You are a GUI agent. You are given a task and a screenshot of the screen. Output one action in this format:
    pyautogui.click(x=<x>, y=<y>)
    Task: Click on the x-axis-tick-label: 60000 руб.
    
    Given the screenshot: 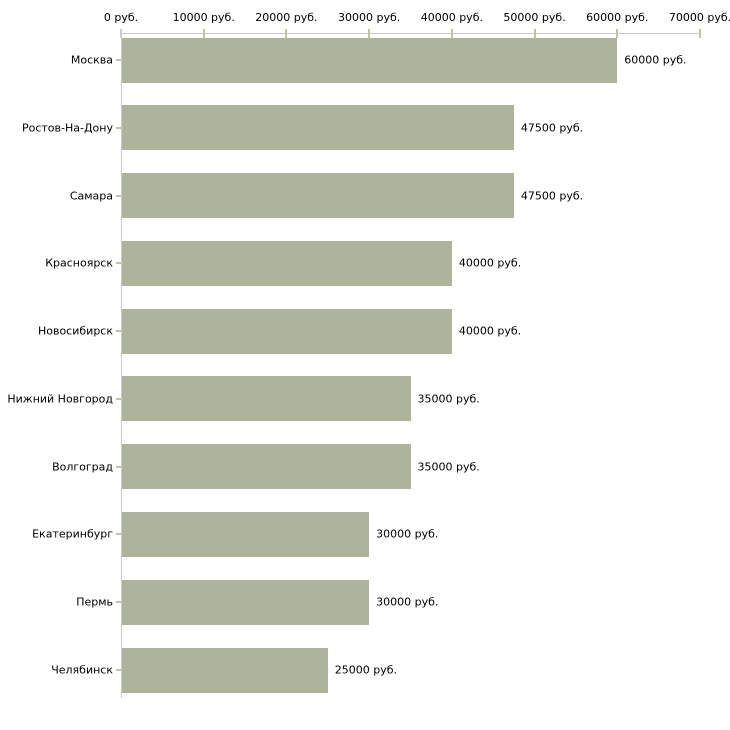 What is the action you would take?
    pyautogui.click(x=617, y=17)
    